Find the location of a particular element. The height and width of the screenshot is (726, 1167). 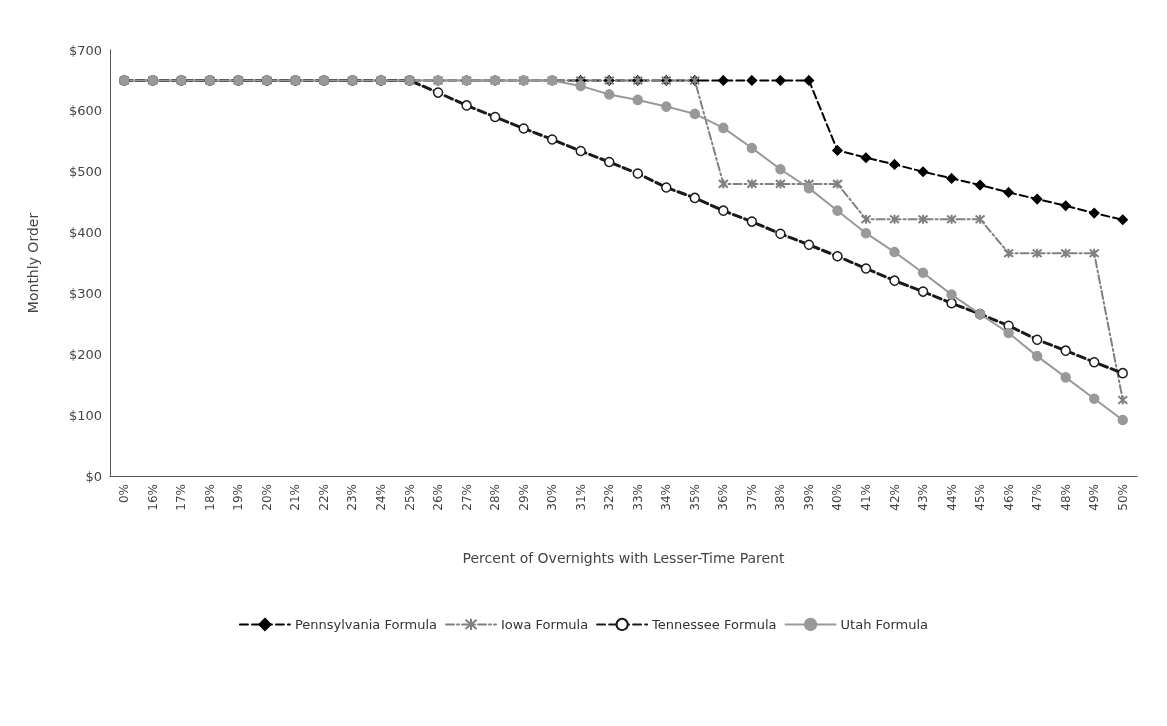

x-tick-label: 31% is located at coordinates (580, 497).